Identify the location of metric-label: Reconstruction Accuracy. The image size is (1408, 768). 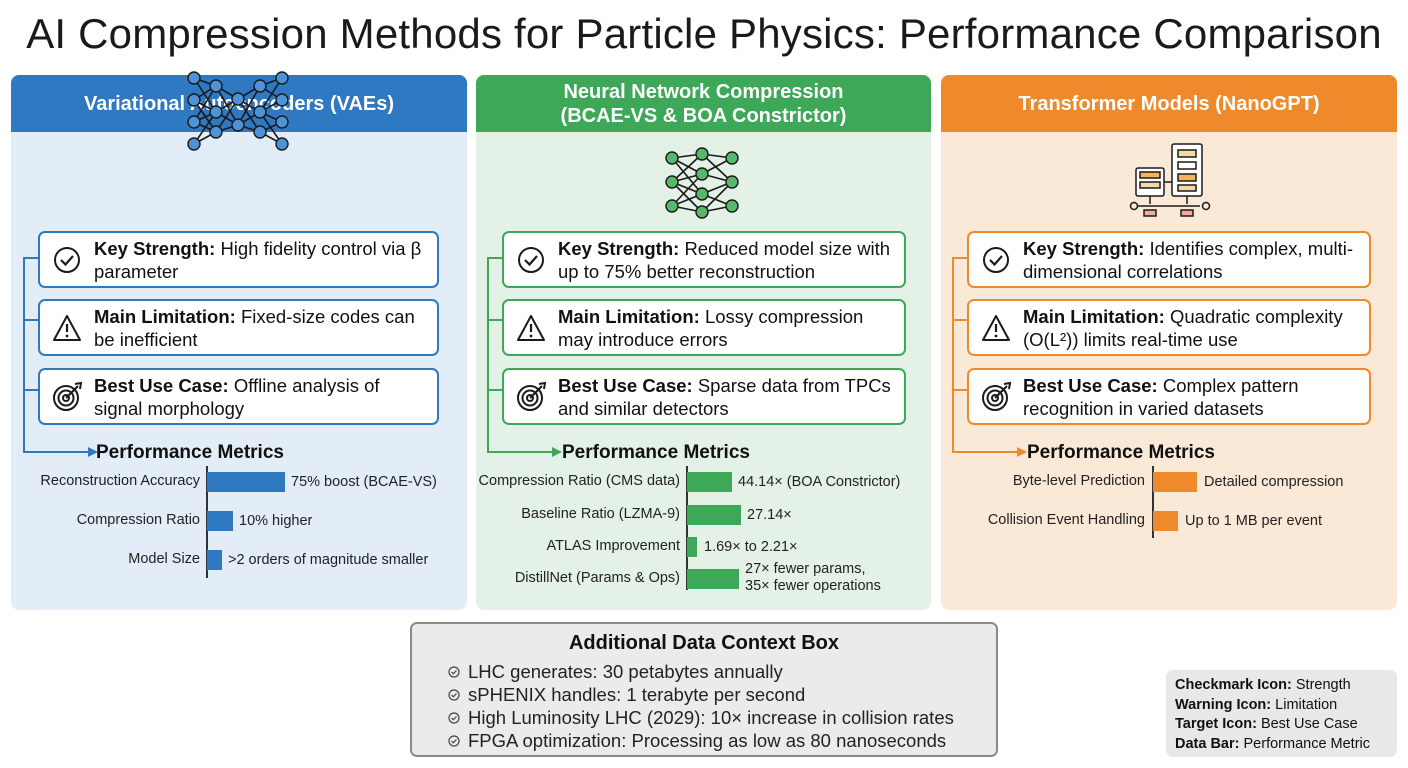
(120, 481).